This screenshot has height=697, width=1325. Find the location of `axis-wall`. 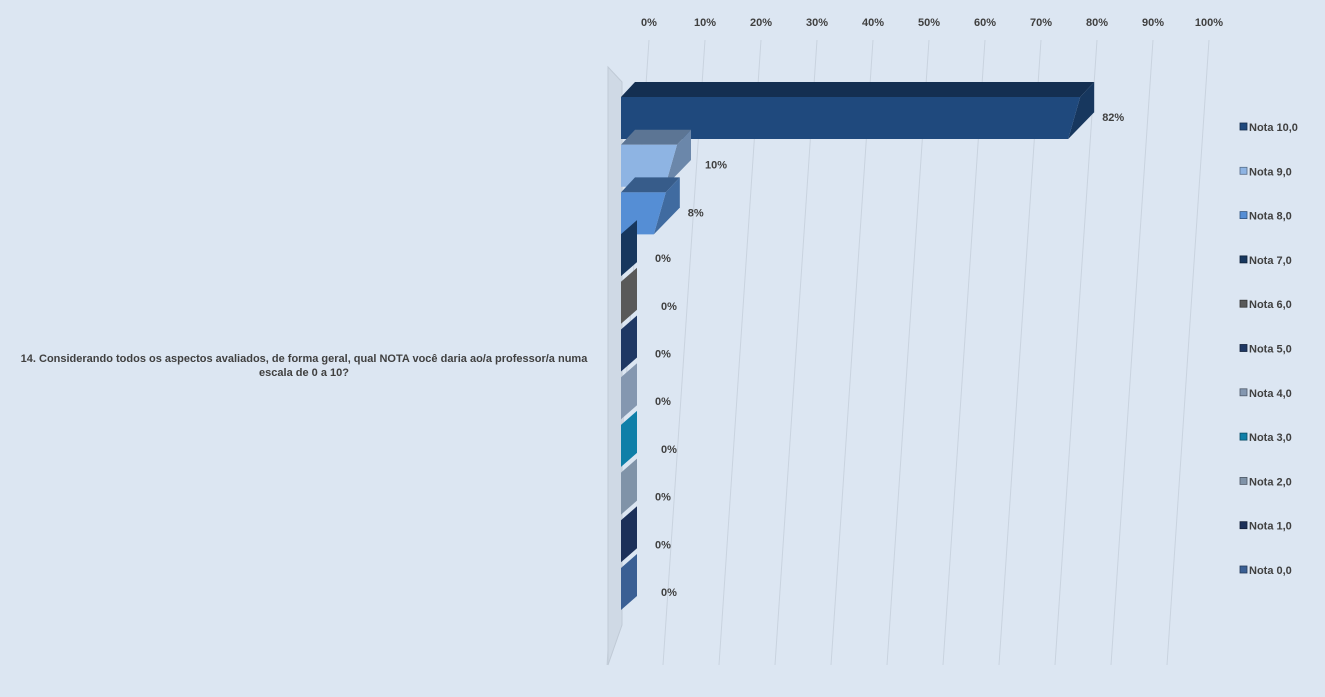

axis-wall is located at coordinates (615, 365).